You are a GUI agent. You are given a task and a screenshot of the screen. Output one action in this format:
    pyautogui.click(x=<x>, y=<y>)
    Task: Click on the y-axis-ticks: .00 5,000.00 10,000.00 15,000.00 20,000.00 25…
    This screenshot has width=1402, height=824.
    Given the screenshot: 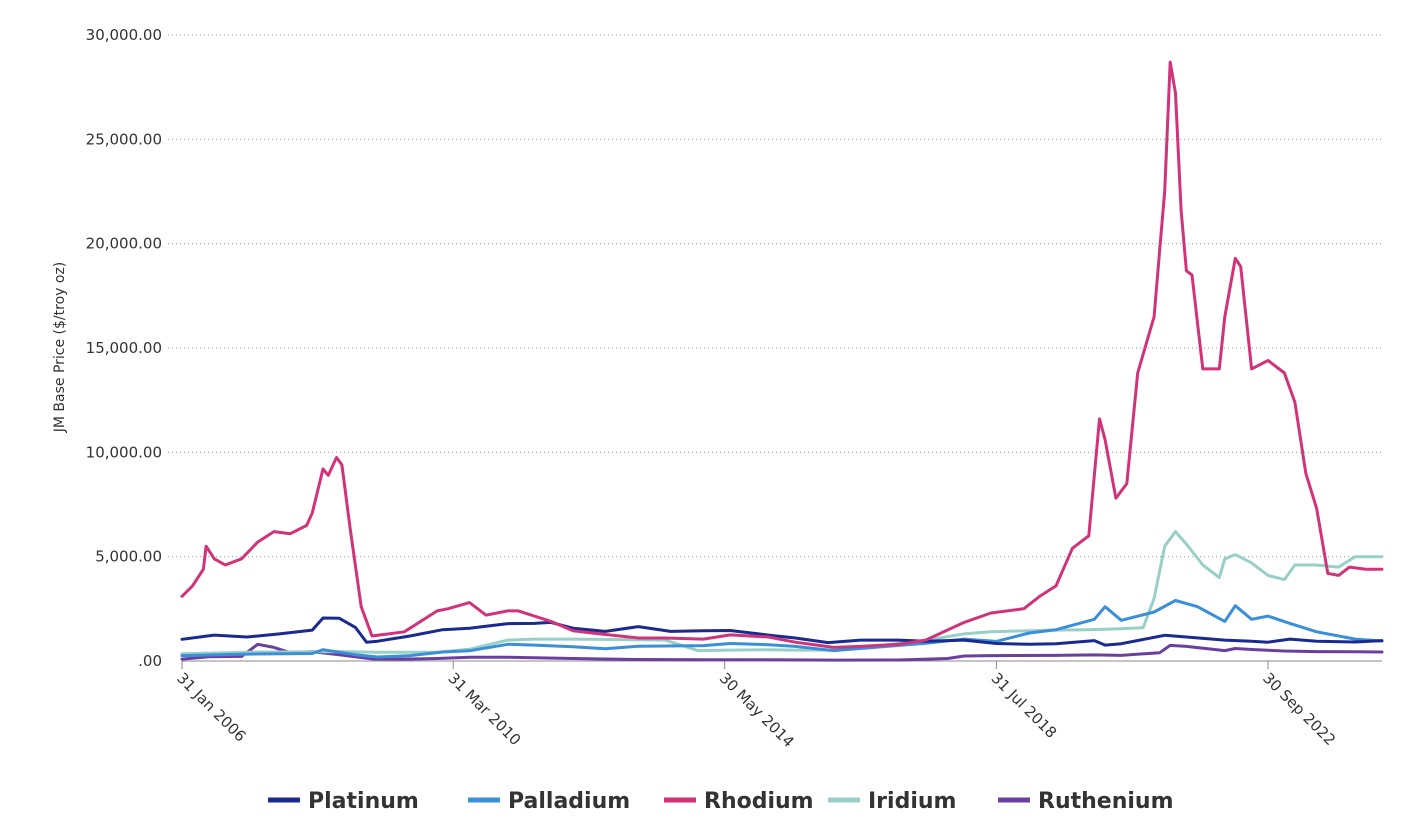 What is the action you would take?
    pyautogui.click(x=124, y=348)
    